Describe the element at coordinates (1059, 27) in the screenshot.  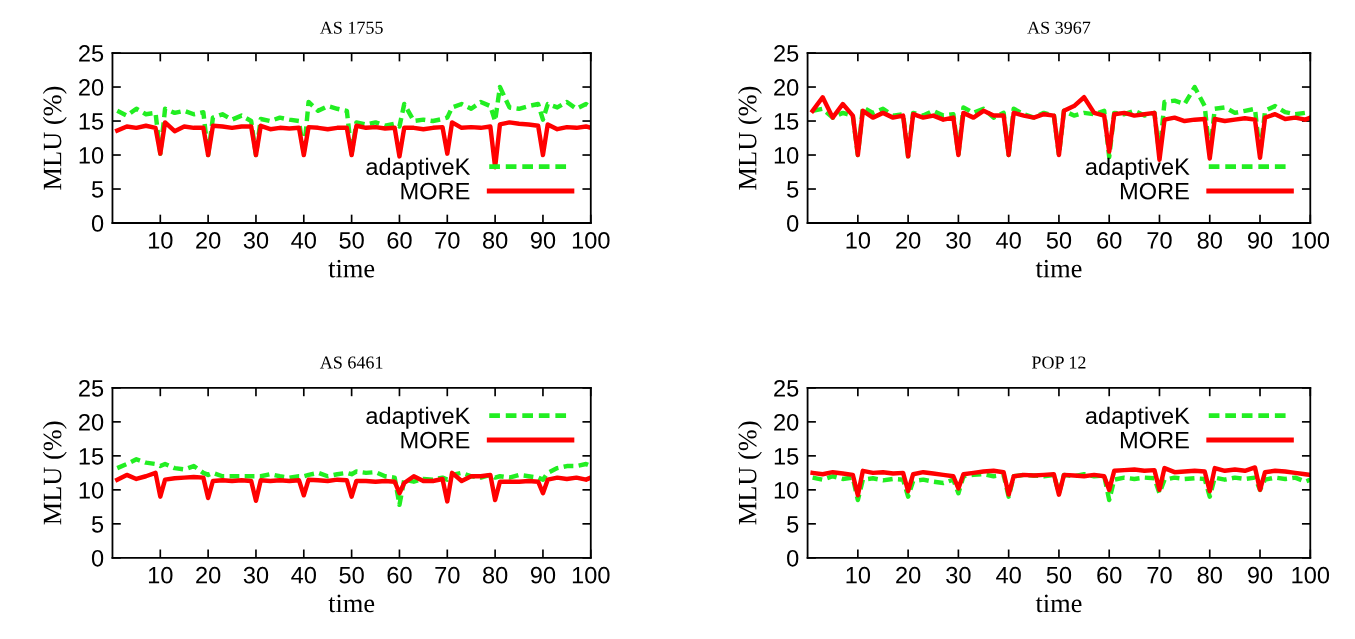
I see `chart-title: AS 3967` at that location.